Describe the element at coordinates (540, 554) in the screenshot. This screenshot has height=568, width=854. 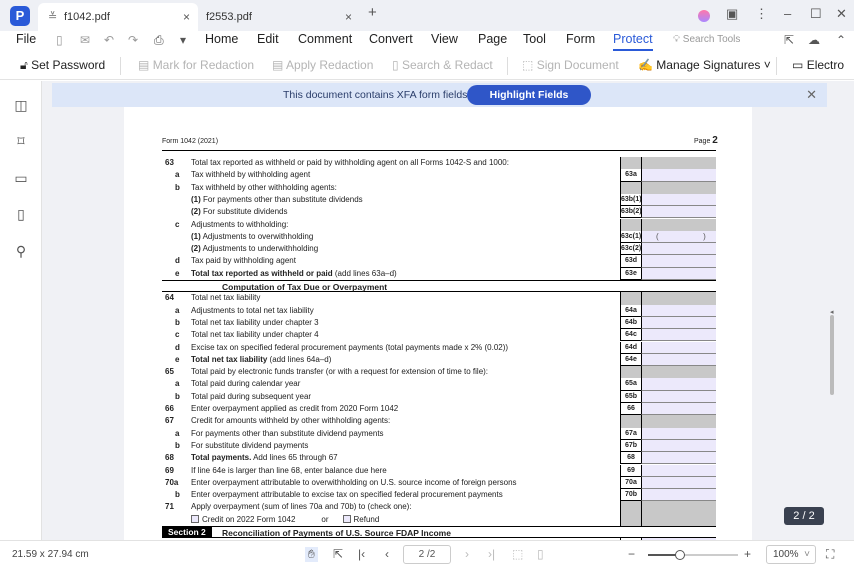
I see `fit-width-icon: ▯` at that location.